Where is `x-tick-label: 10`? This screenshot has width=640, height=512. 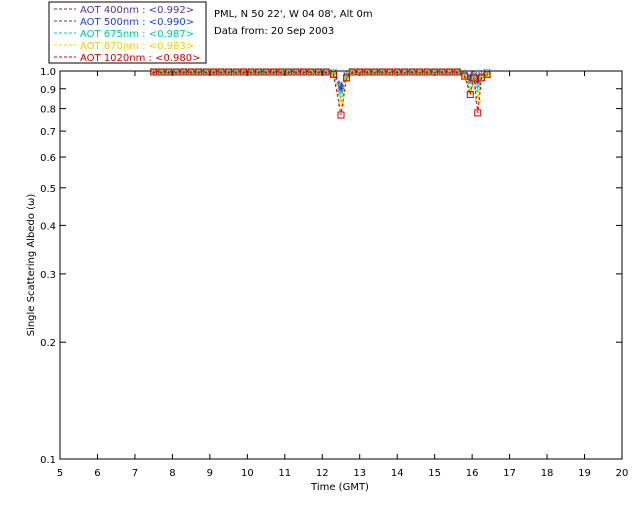
x-tick-label: 10 is located at coordinates (247, 473).